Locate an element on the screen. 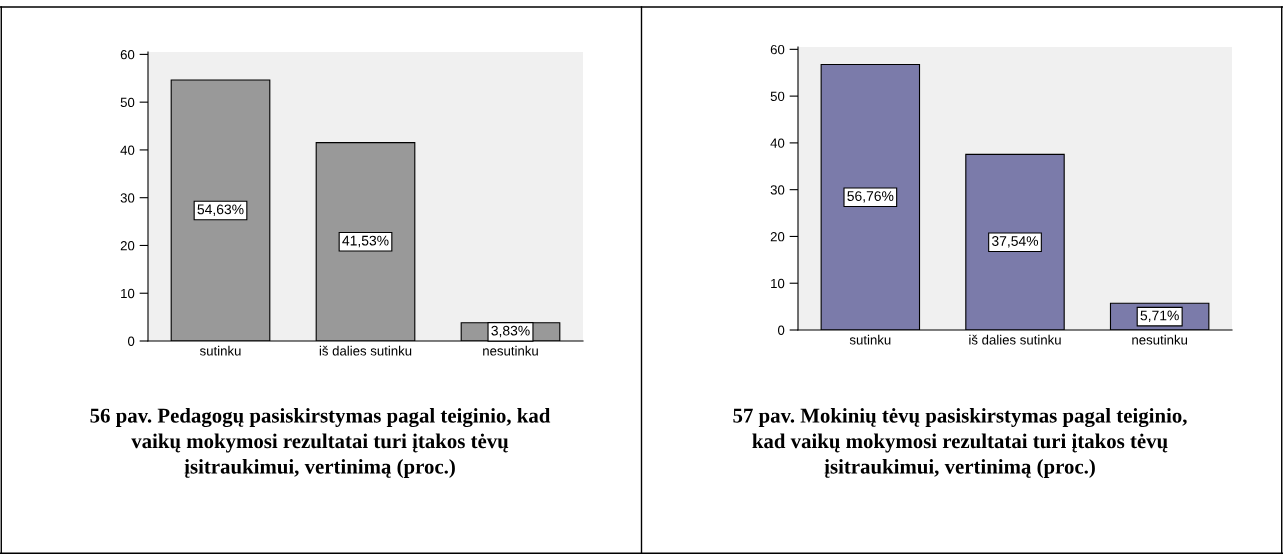  data-label: 5,71% is located at coordinates (1159, 316).